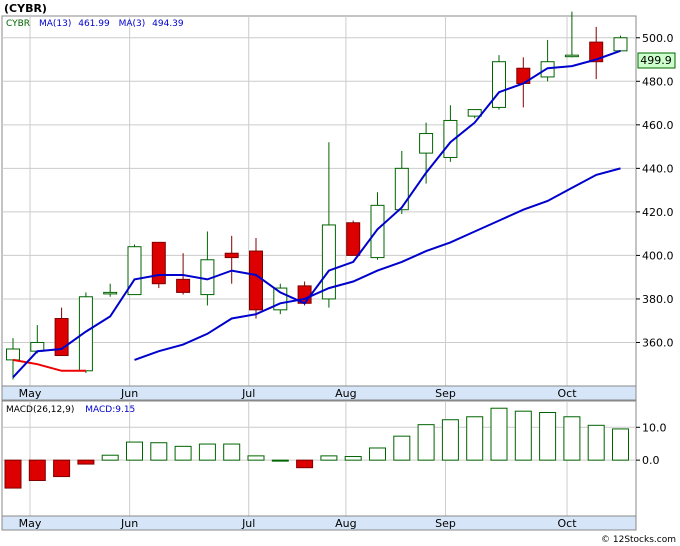 The width and height of the screenshot is (680, 546). Describe the element at coordinates (18, 24) in the screenshot. I see `legend-symbol: CYBR` at that location.